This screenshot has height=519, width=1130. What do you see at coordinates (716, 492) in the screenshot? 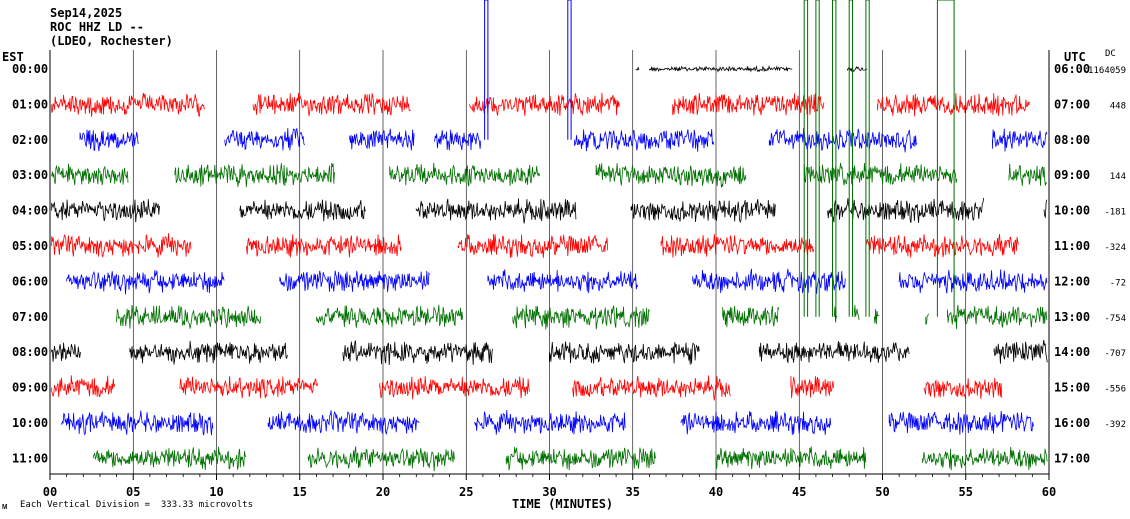
I see `x-tick-label: 40` at bounding box center [716, 492].